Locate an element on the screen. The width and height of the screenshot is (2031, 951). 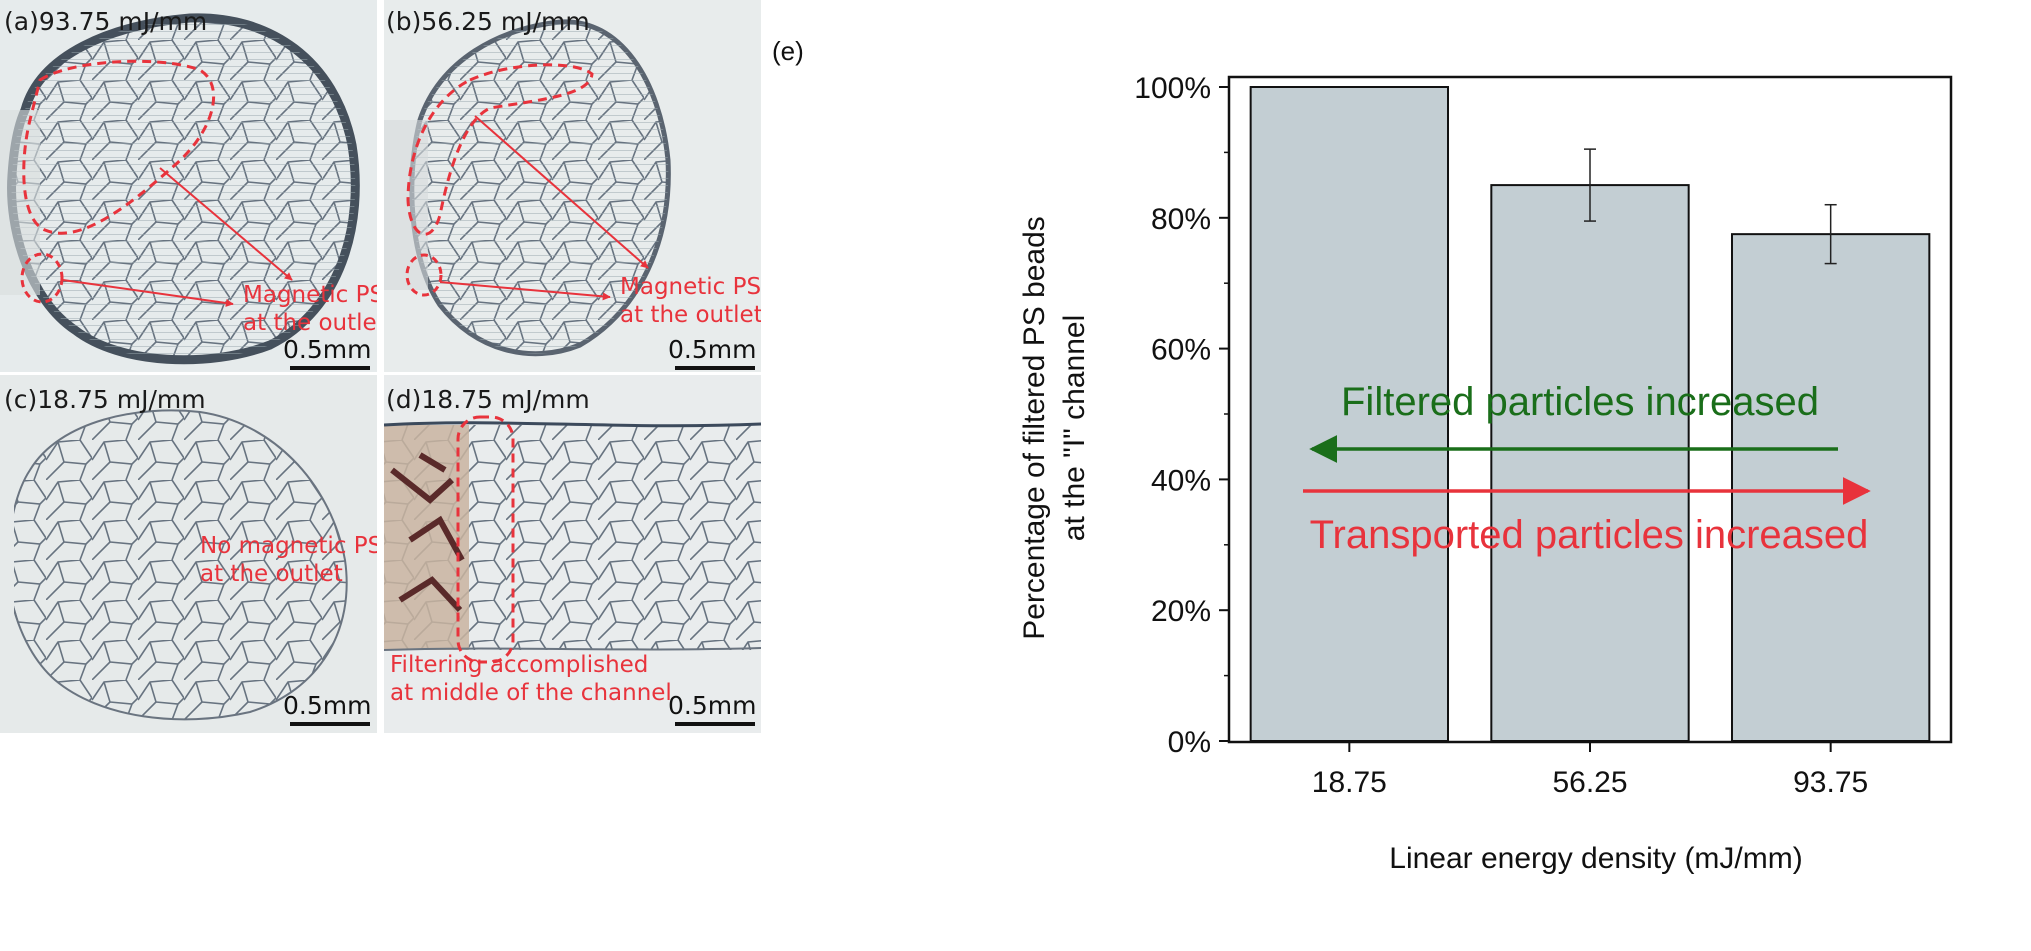
x-tick-label-93.75: 93.75 is located at coordinates (1830, 782).